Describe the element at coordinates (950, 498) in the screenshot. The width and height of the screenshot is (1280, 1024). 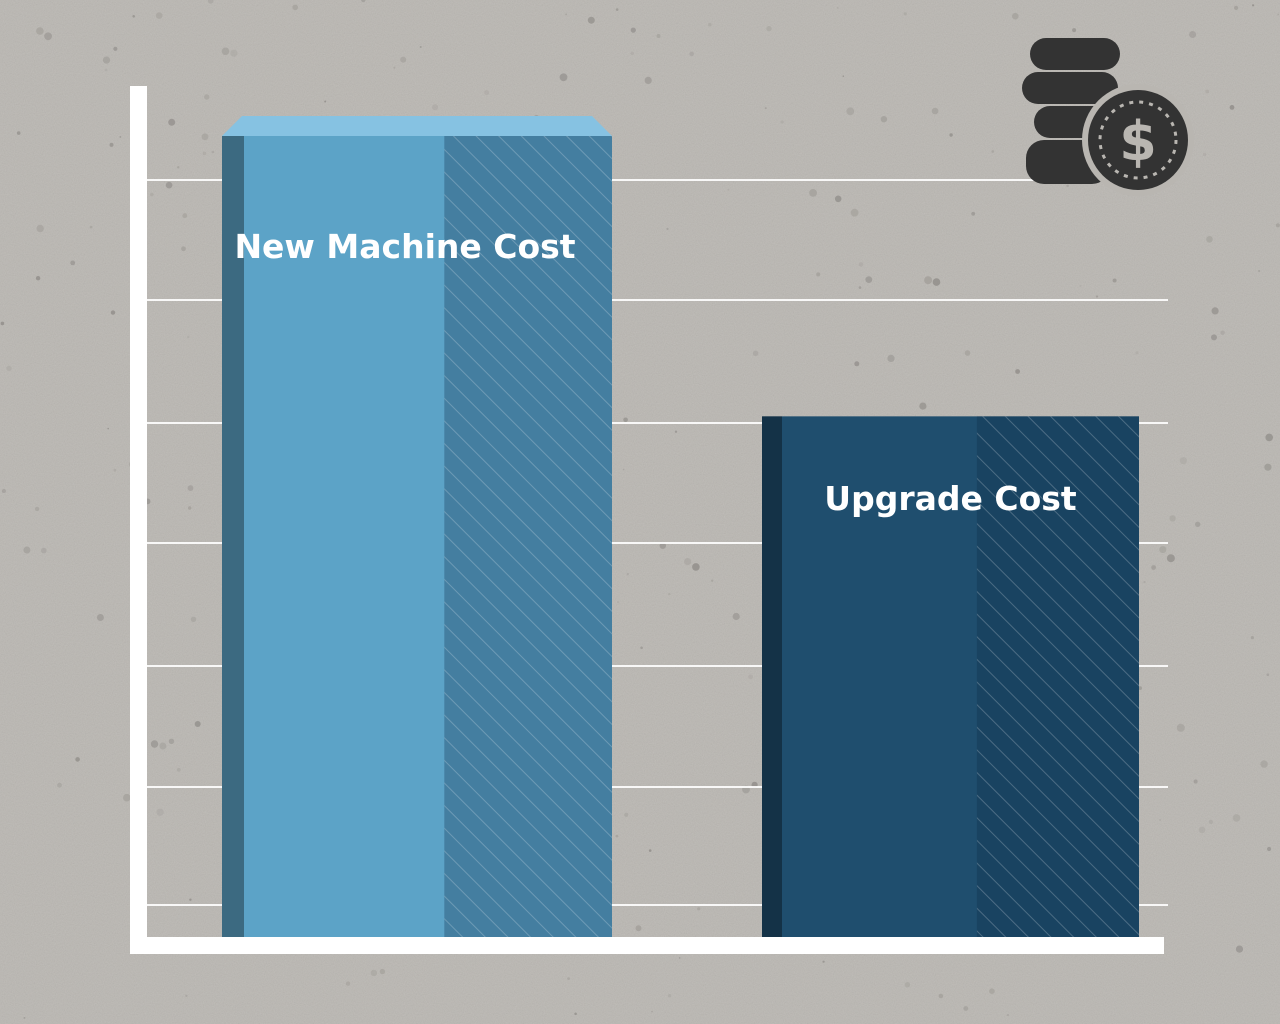
I see `bar-label: Upgrade Cost` at that location.